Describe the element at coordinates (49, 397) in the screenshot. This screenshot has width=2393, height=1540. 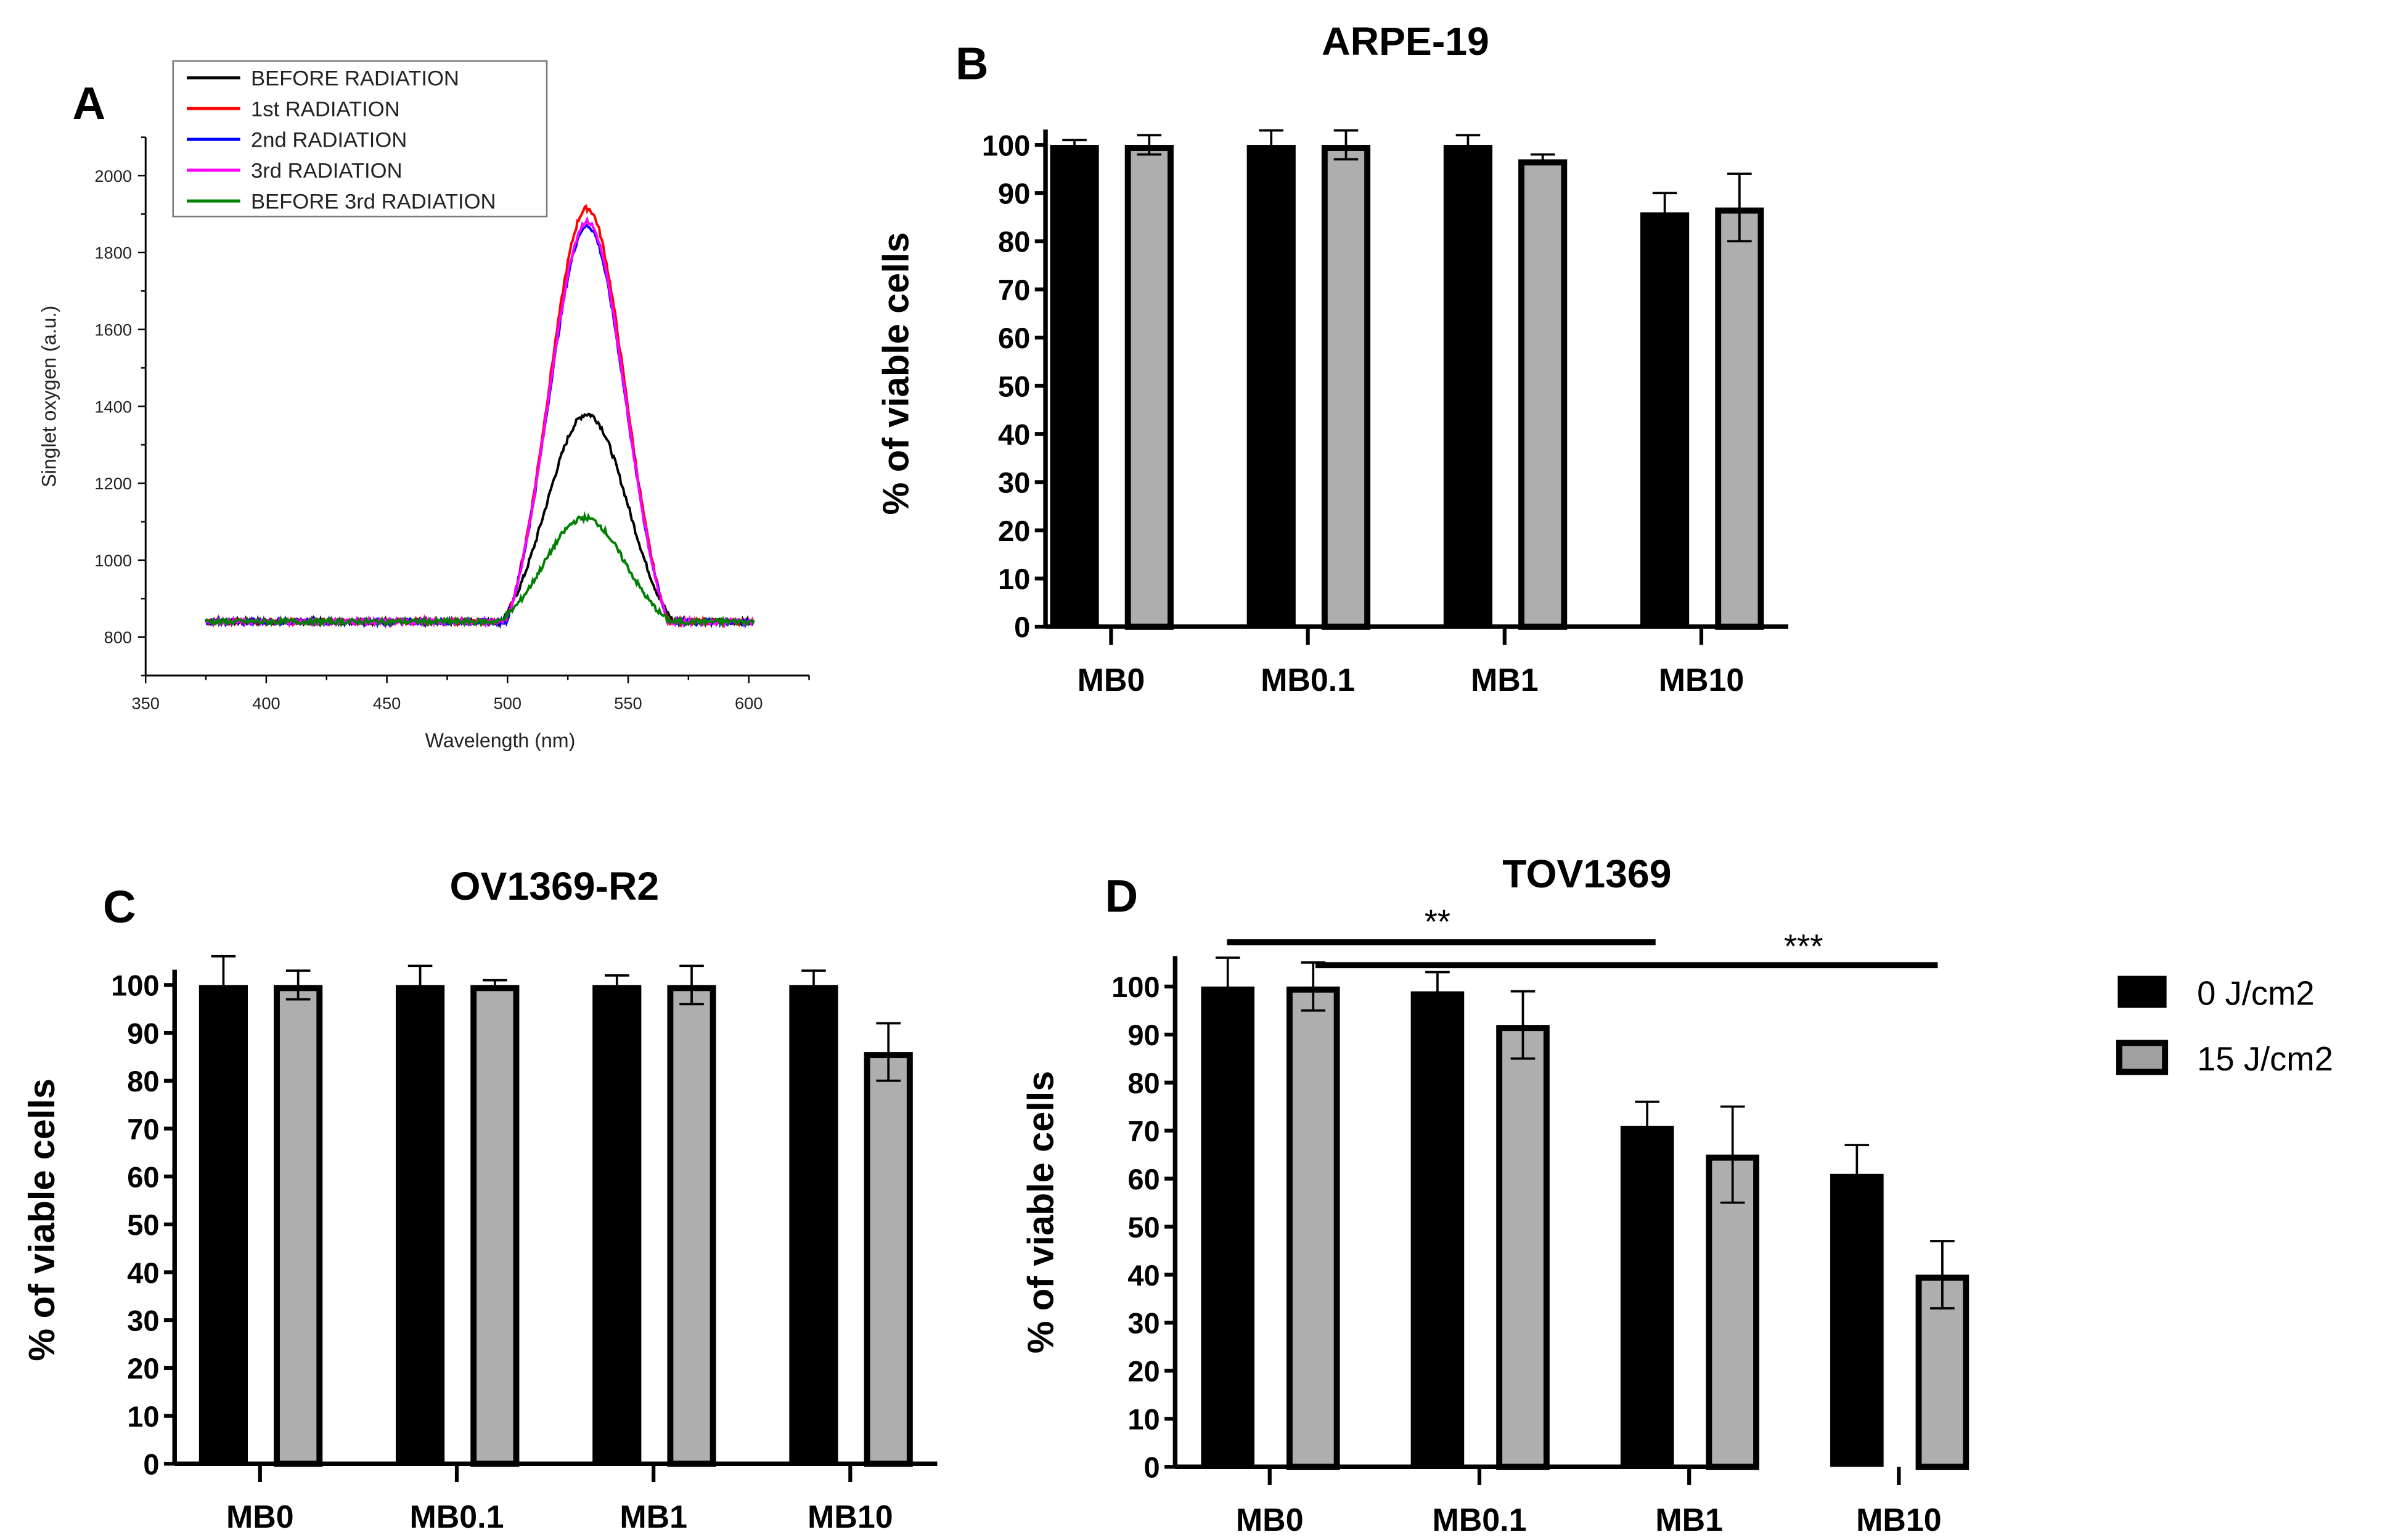
I see `y-axis-label: Singlet oxygen (a.u.)` at that location.